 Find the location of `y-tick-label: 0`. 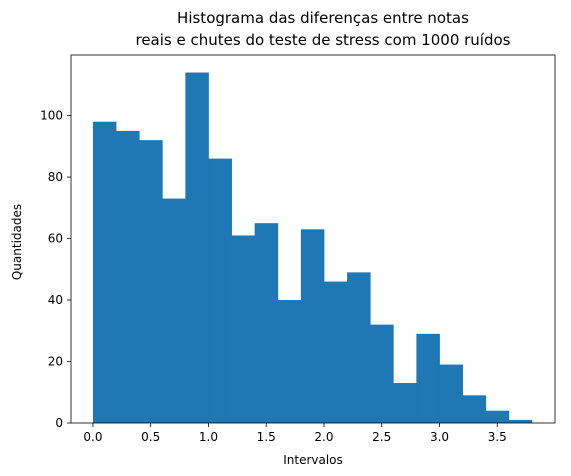

y-tick-label: 0 is located at coordinates (59, 423).